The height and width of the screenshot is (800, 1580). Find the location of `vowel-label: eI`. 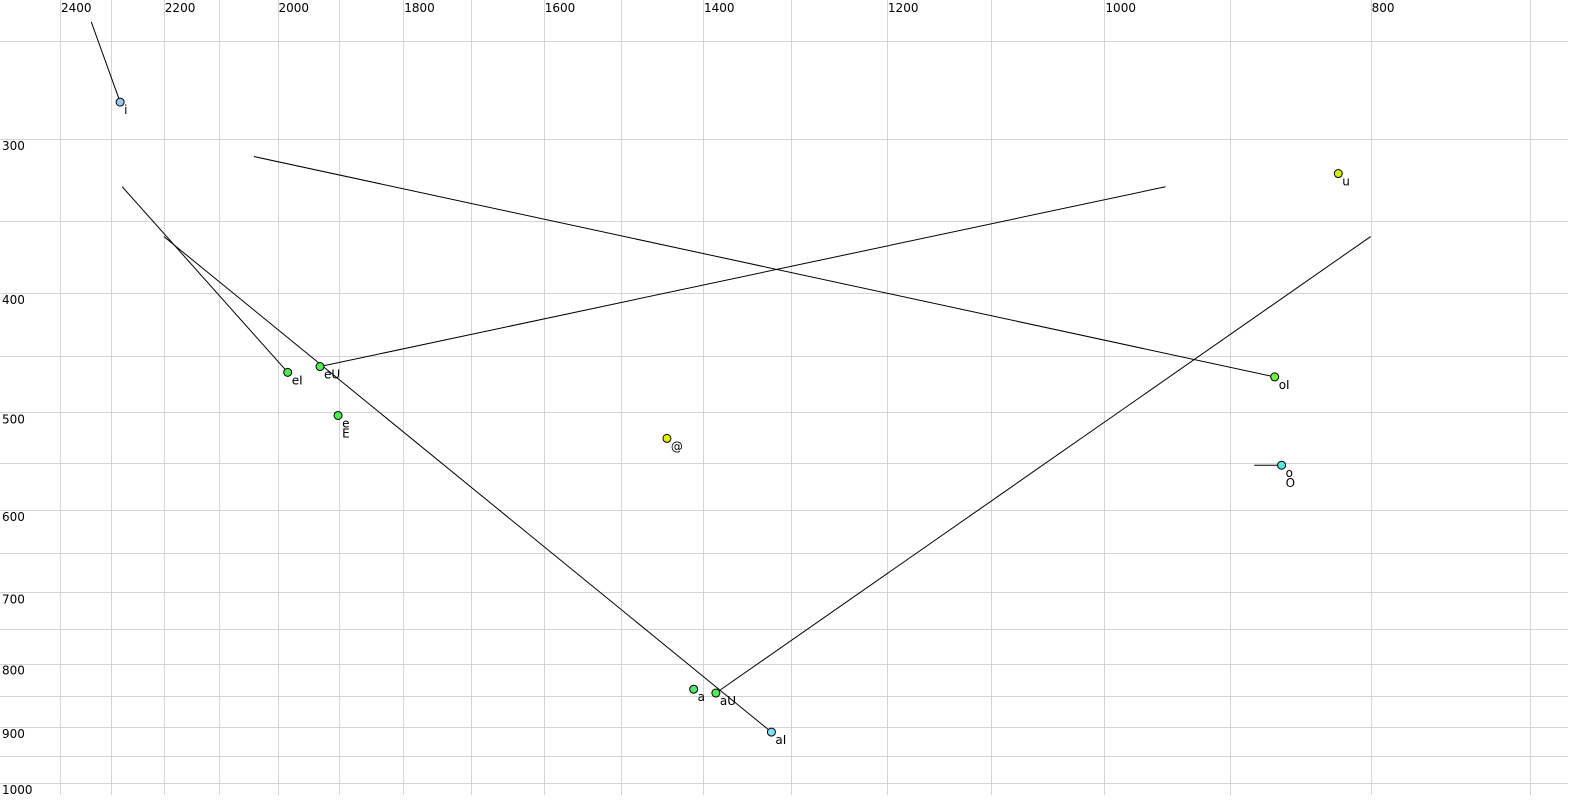

vowel-label: eI is located at coordinates (297, 380).